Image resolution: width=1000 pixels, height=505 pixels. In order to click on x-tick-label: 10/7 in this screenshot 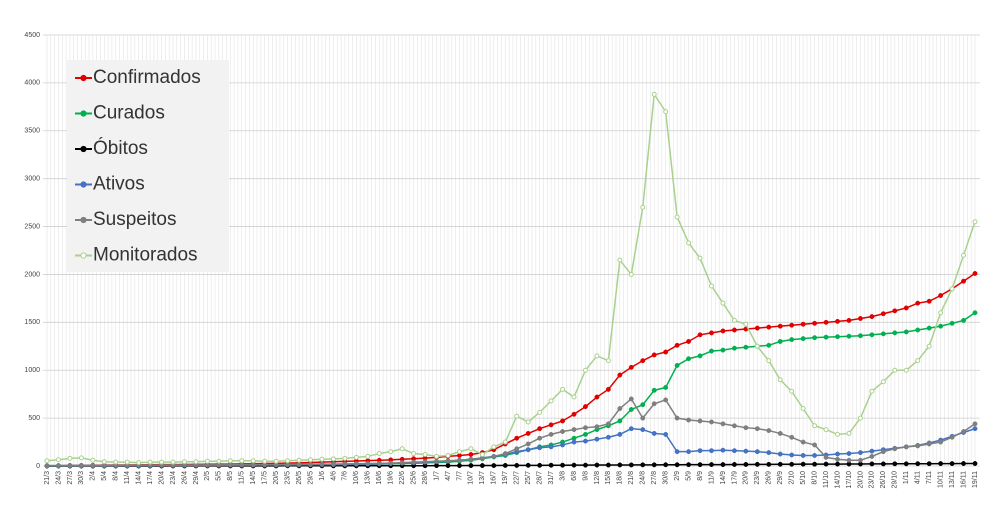, I will do `click(471, 478)`.